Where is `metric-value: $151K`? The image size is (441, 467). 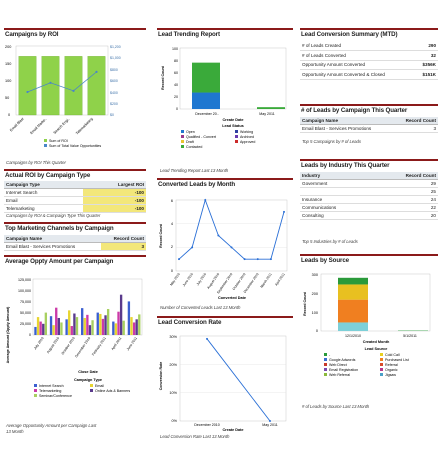 metric-value: $151K is located at coordinates (426, 75).